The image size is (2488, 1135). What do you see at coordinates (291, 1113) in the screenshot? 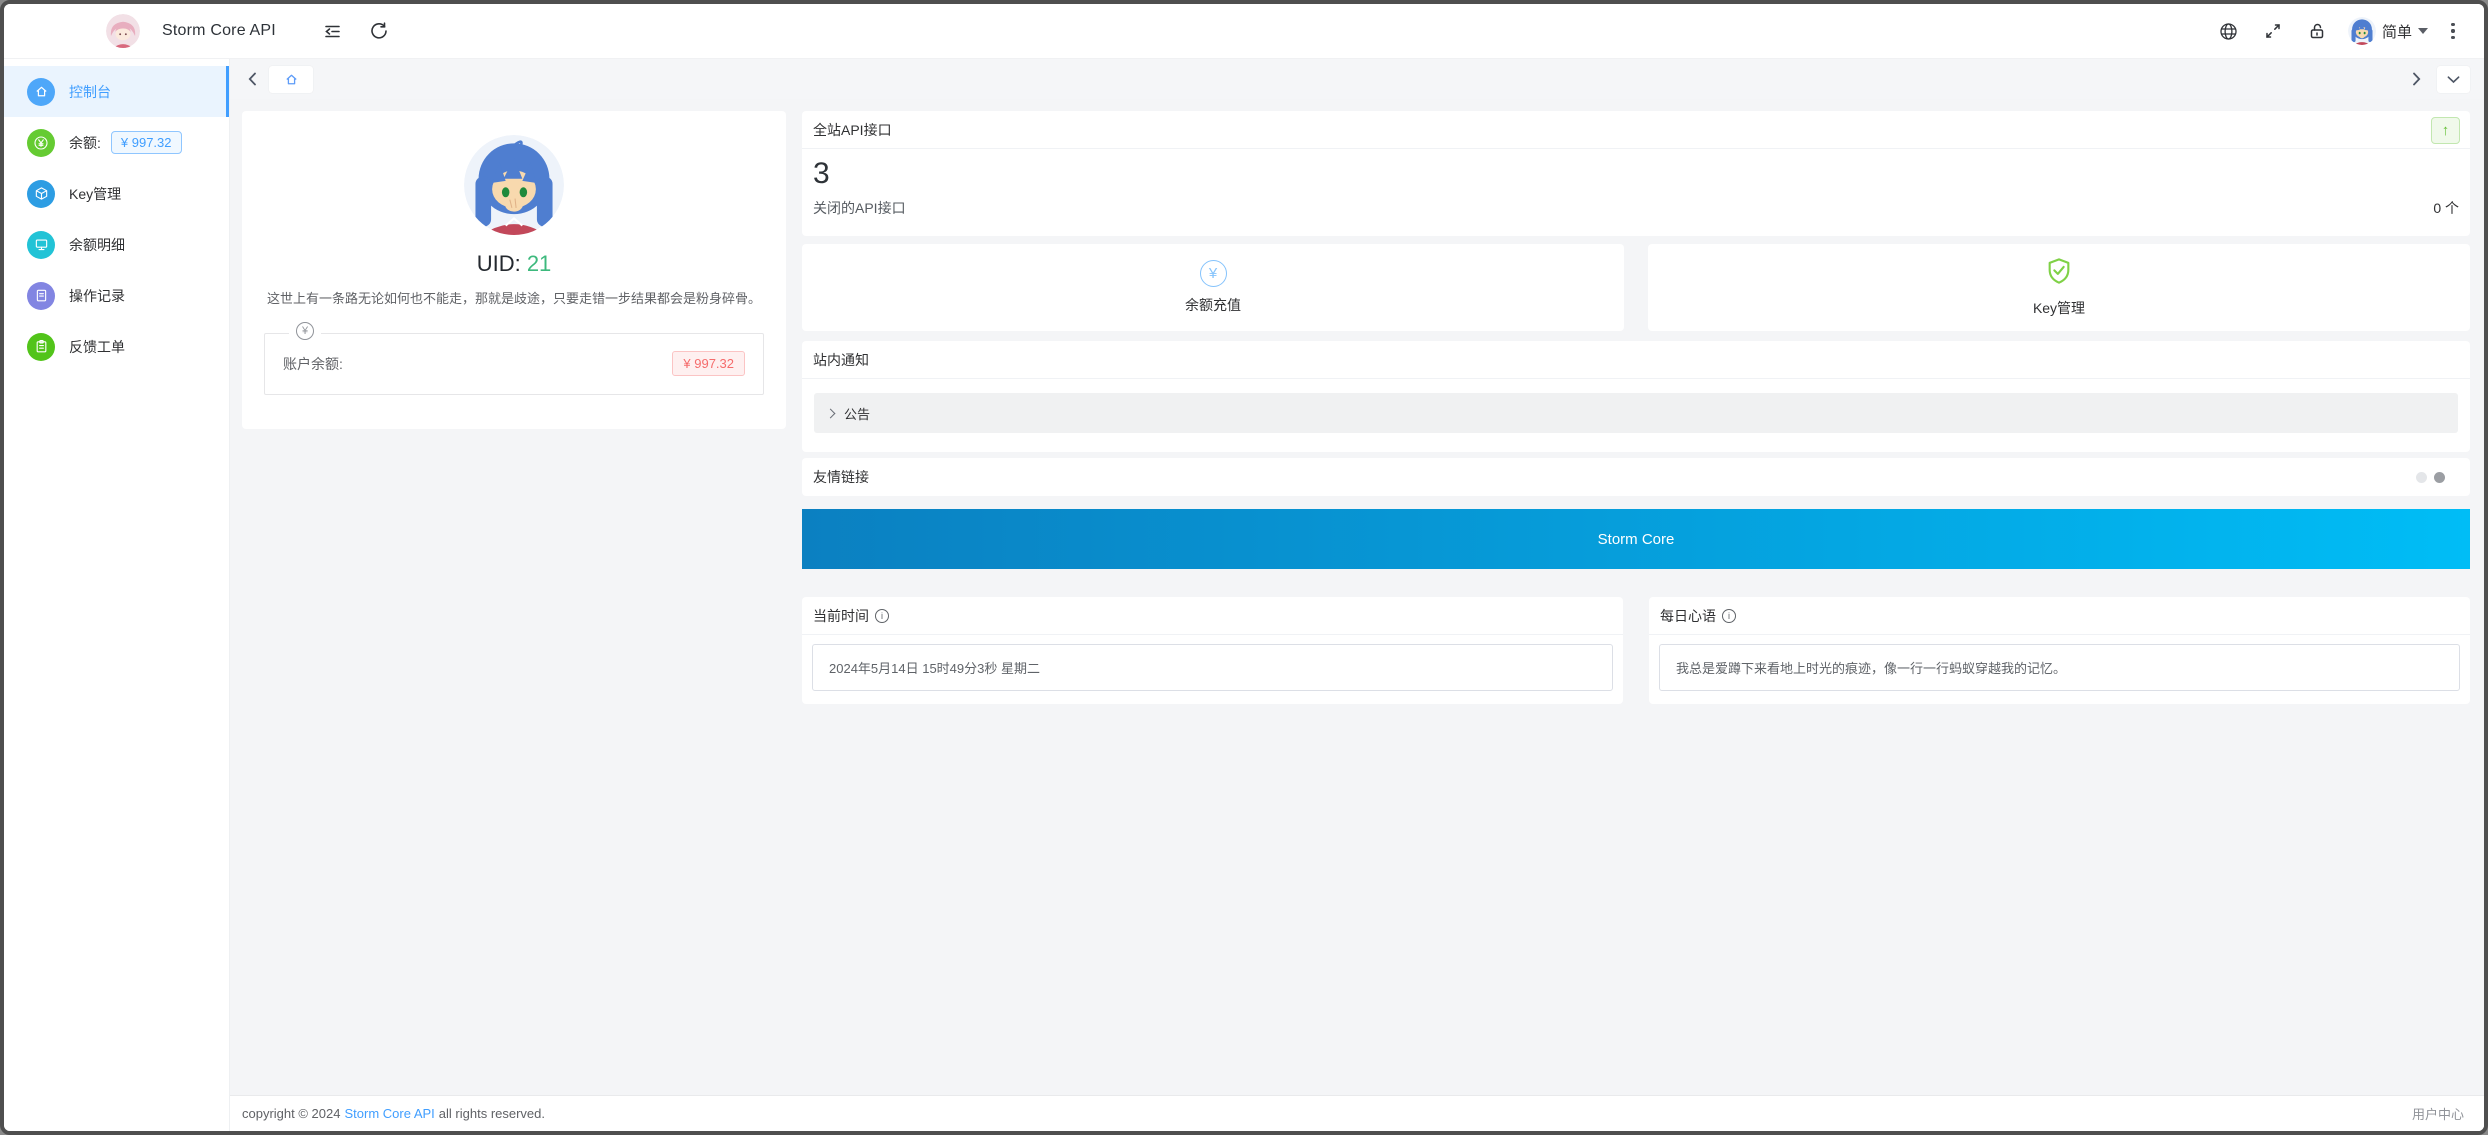
I see `copyright-prefix: copyright © 2024` at bounding box center [291, 1113].